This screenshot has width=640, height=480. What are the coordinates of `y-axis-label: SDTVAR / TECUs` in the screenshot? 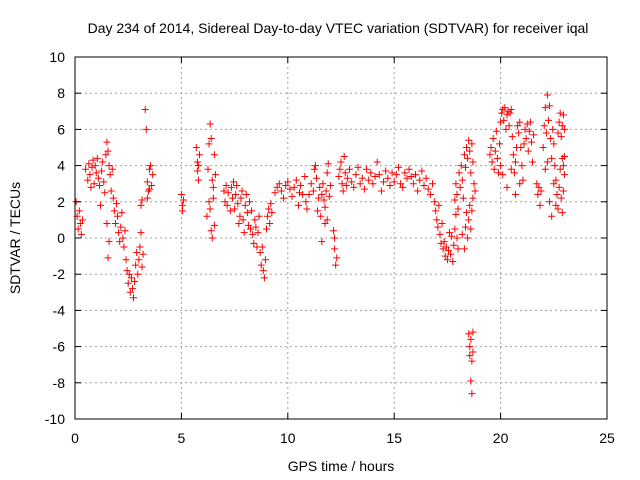 It's located at (15, 238).